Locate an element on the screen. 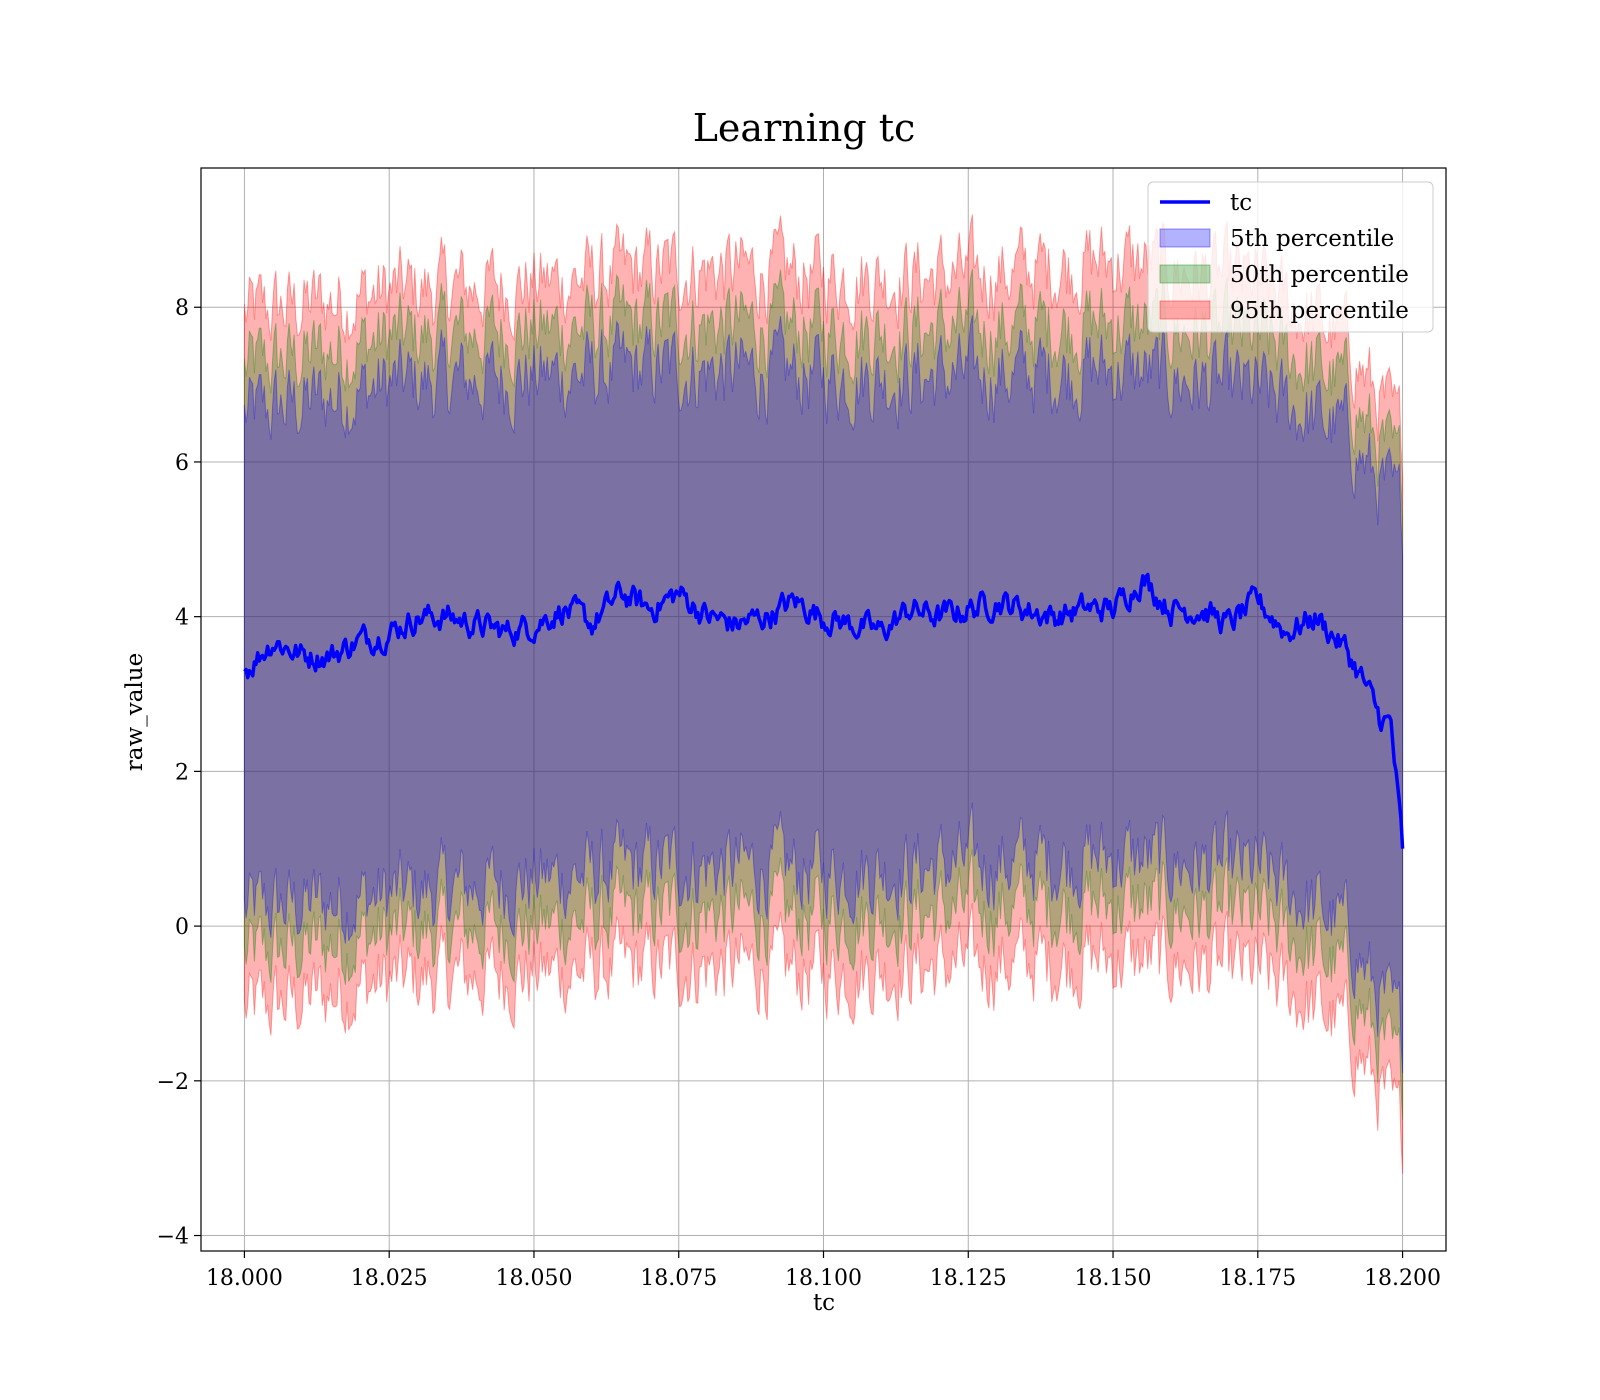 The height and width of the screenshot is (1400, 1600). line-layer is located at coordinates (824, 710).